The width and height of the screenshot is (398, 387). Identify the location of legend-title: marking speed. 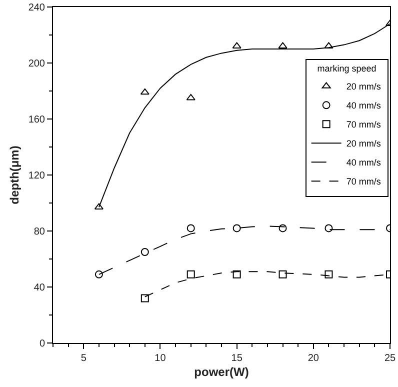
(346, 69).